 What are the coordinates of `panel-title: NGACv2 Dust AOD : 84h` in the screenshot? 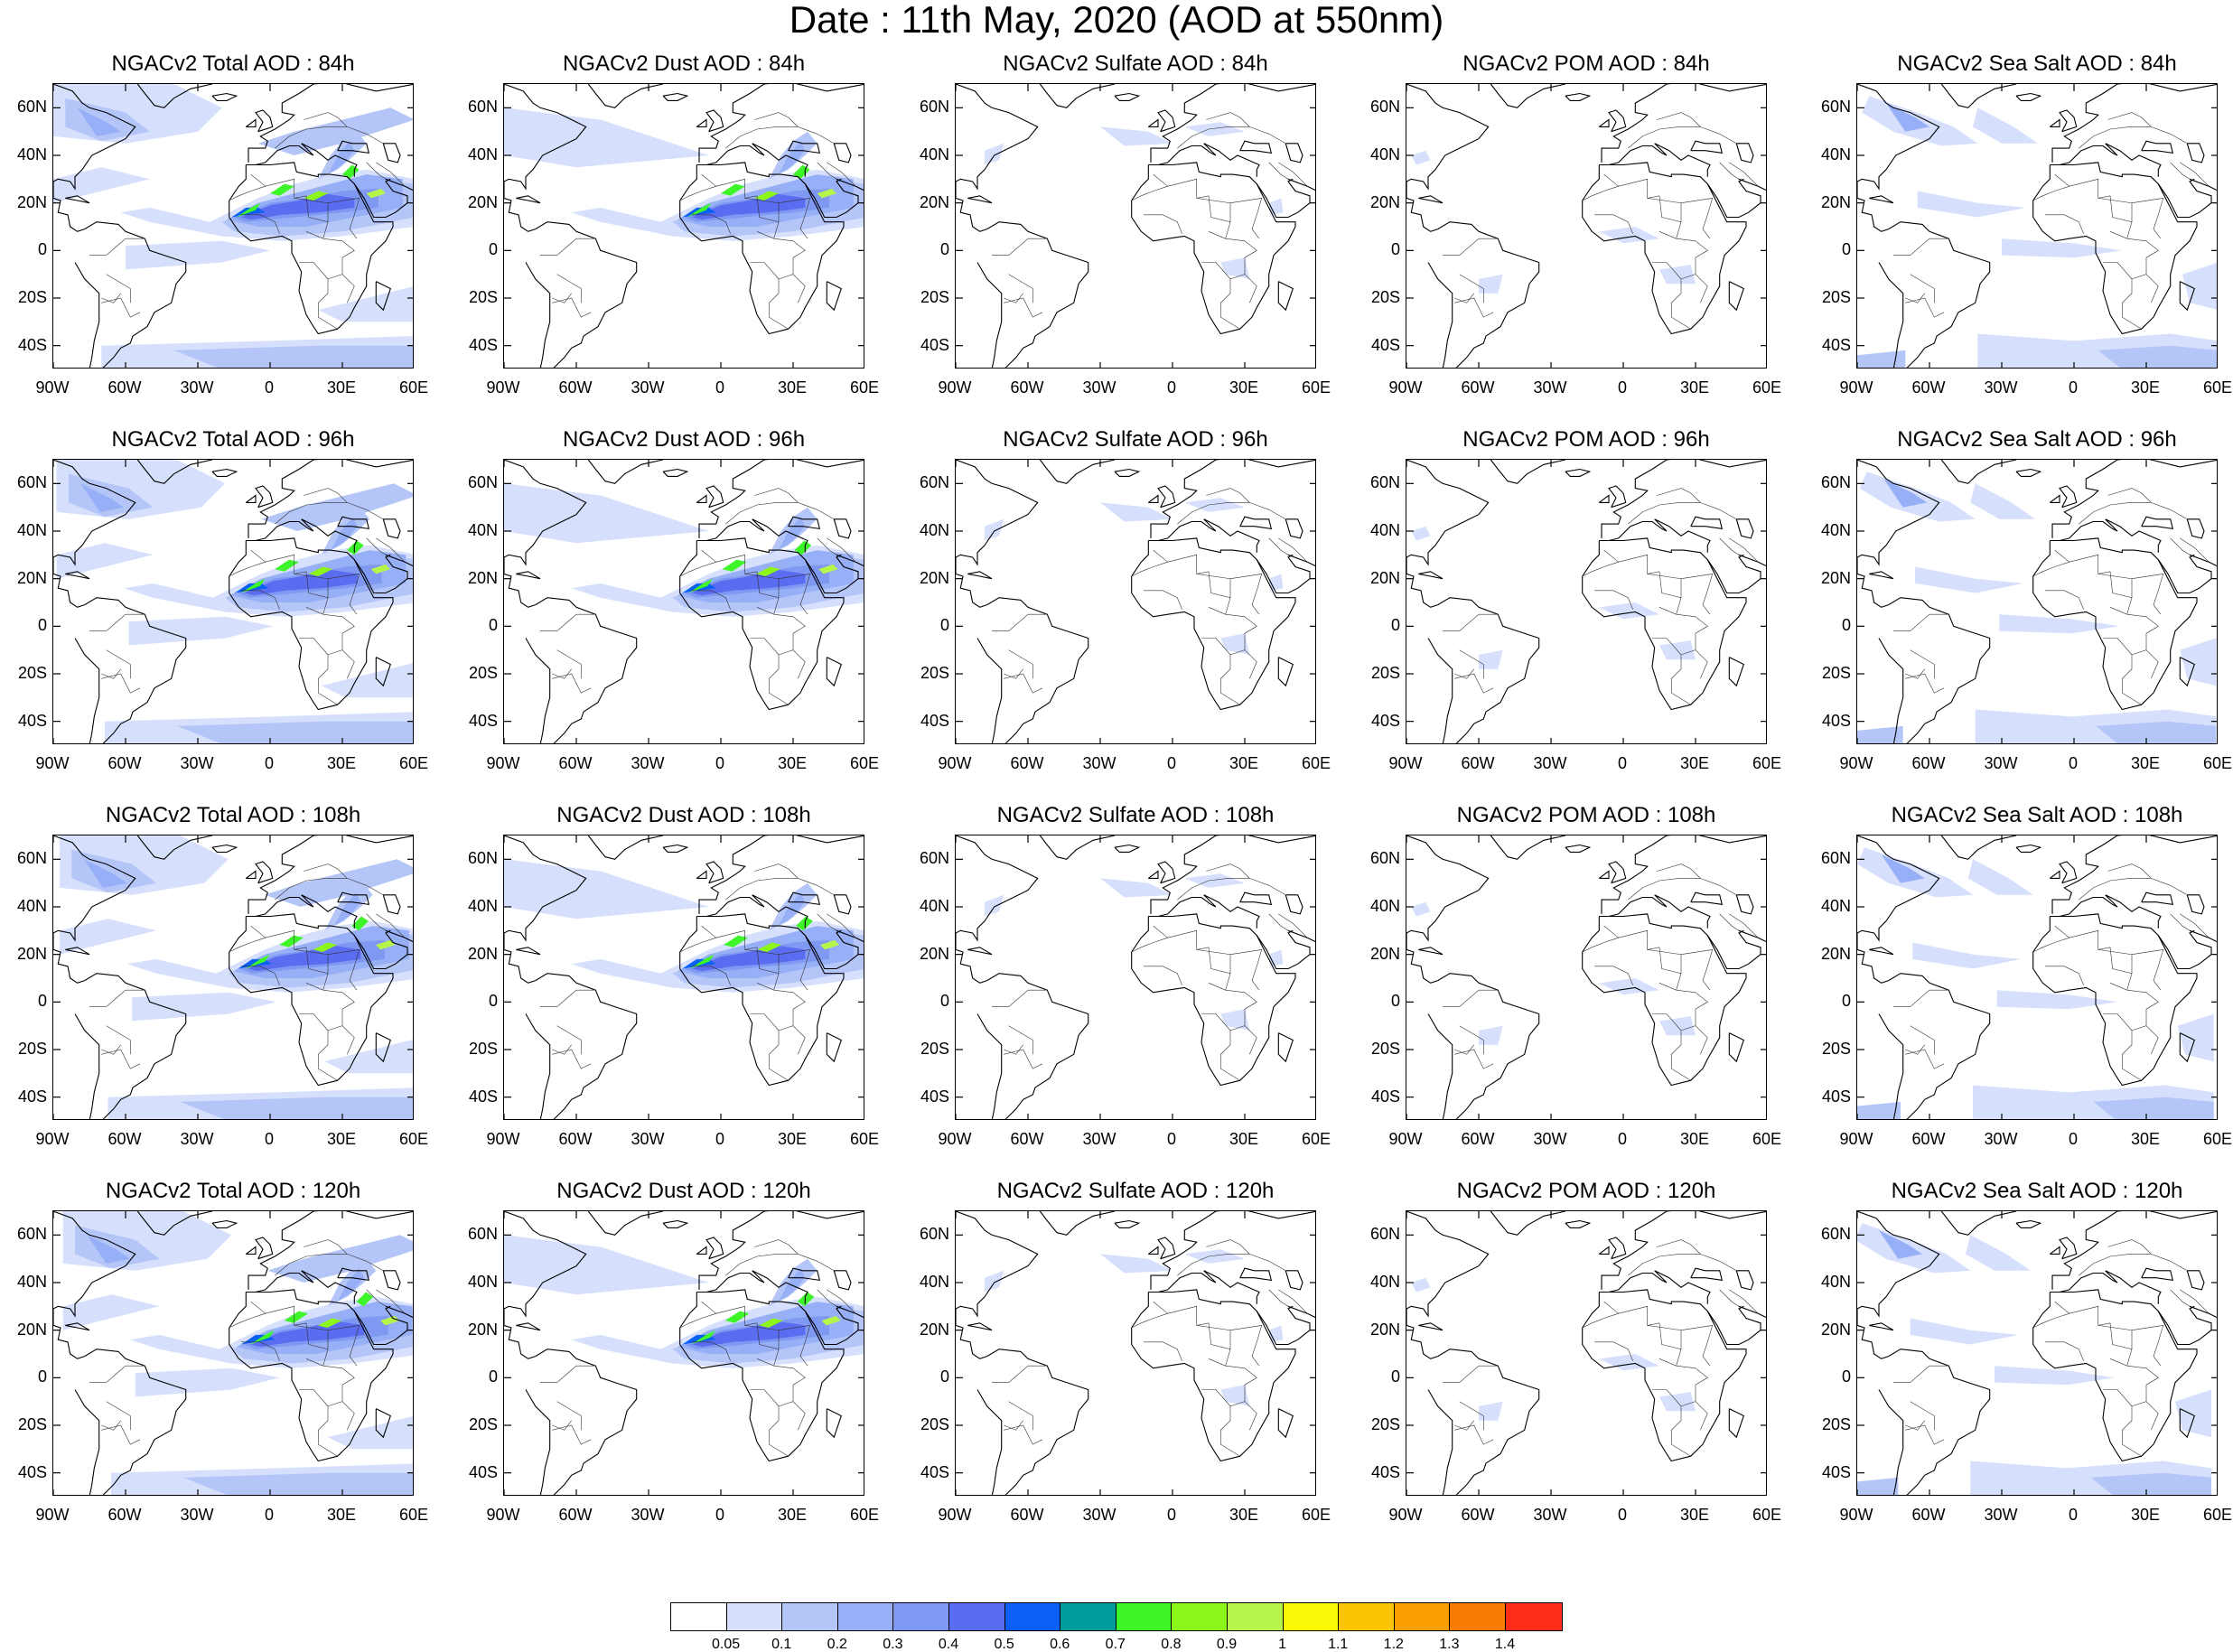 It's located at (684, 63).